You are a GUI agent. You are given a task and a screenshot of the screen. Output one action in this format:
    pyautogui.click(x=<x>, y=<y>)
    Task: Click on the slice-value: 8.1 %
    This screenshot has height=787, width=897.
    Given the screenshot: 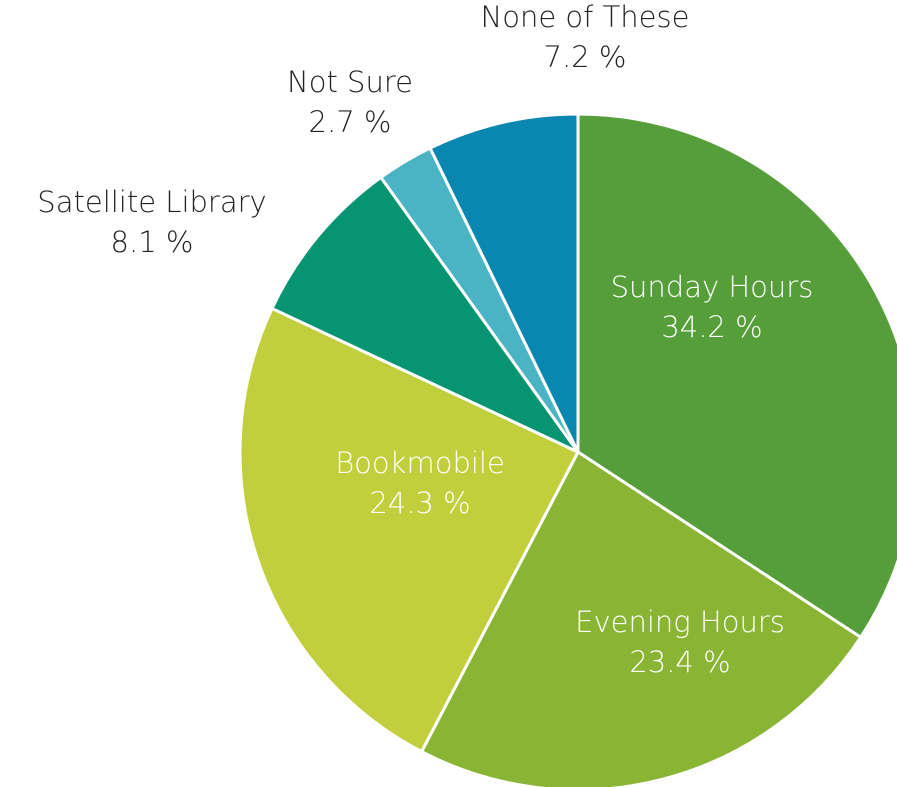 What is the action you would take?
    pyautogui.click(x=152, y=242)
    